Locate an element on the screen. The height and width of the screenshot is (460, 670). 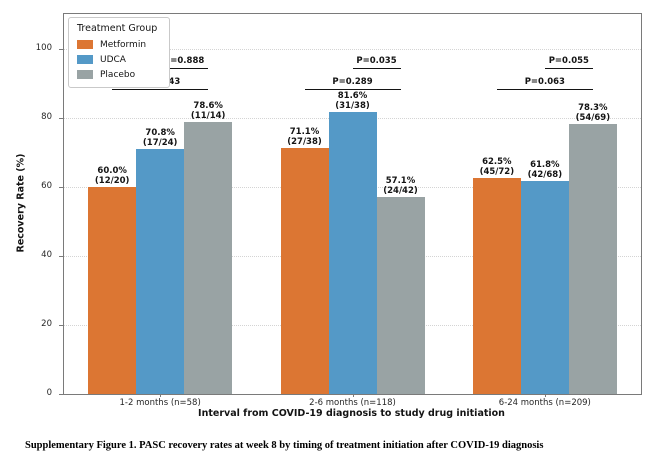
legend-item-placebo: Placebo is located at coordinates (117, 74).